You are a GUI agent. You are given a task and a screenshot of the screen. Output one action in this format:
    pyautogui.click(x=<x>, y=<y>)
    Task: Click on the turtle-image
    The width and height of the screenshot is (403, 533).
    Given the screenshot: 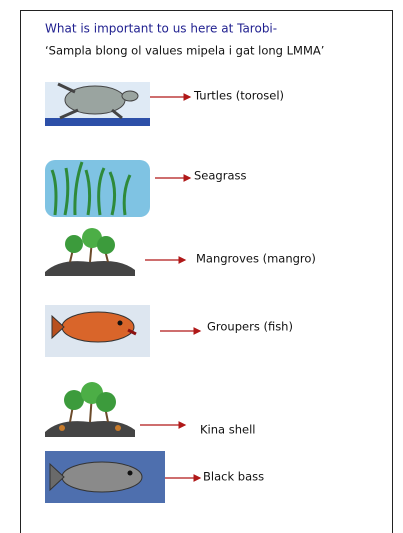 What is the action you would take?
    pyautogui.click(x=97, y=104)
    